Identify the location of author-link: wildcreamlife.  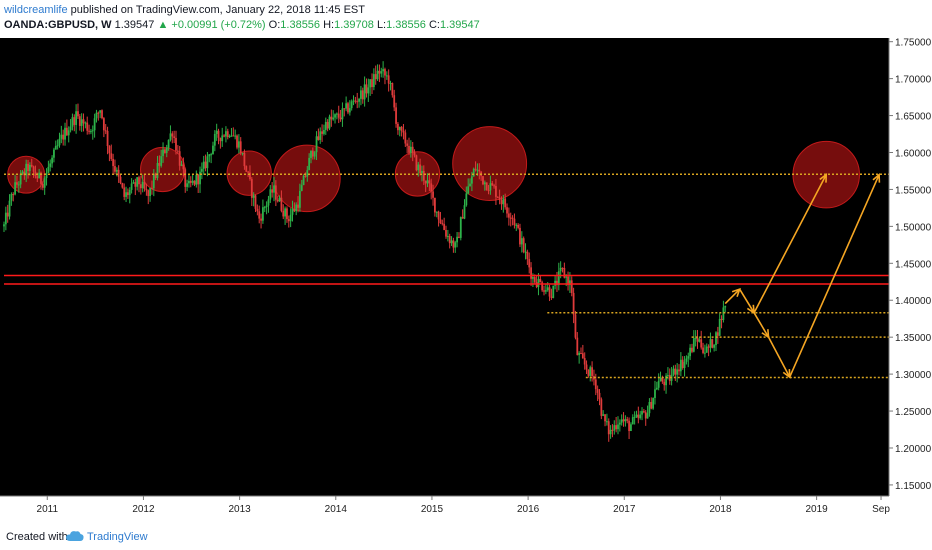
(36, 10).